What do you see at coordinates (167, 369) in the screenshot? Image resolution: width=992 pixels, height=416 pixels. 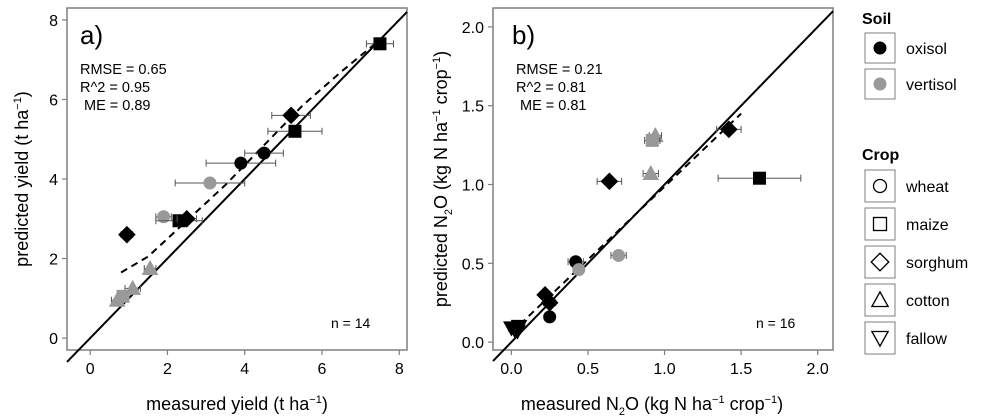 I see `panel-a-x-tick-label: 2` at bounding box center [167, 369].